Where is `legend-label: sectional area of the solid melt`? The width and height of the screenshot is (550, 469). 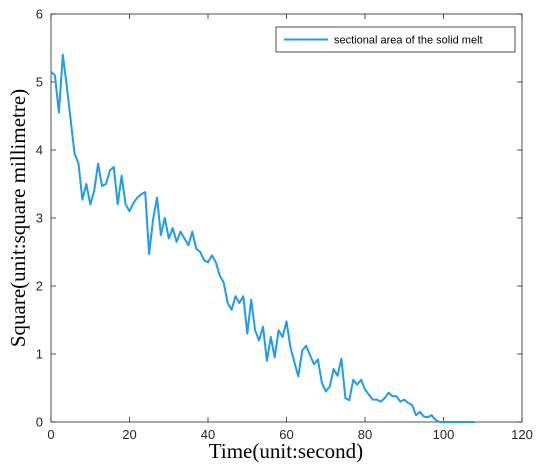
legend-label: sectional area of the solid melt is located at coordinates (408, 41).